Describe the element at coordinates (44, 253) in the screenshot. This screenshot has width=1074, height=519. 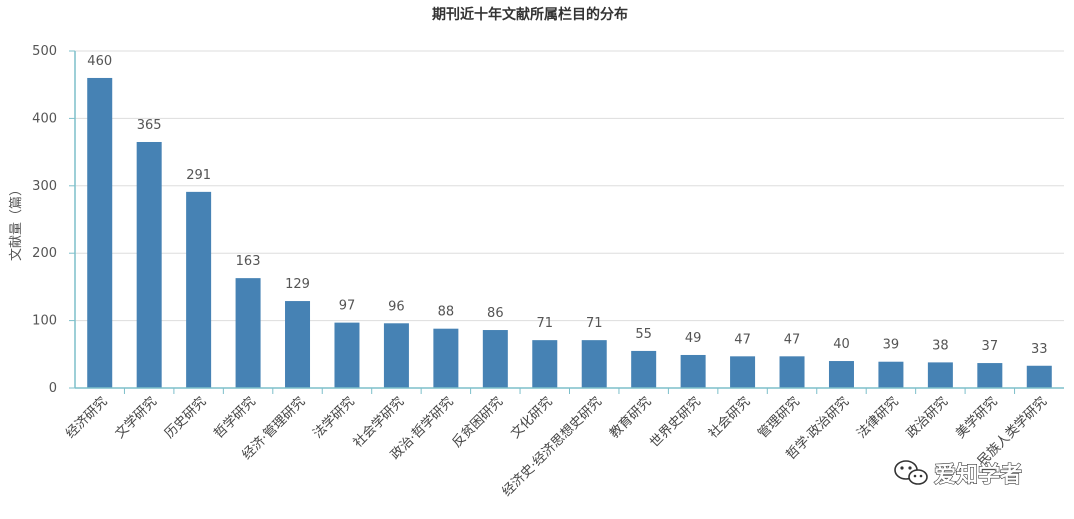
I see `y-tick-label: 200` at that location.